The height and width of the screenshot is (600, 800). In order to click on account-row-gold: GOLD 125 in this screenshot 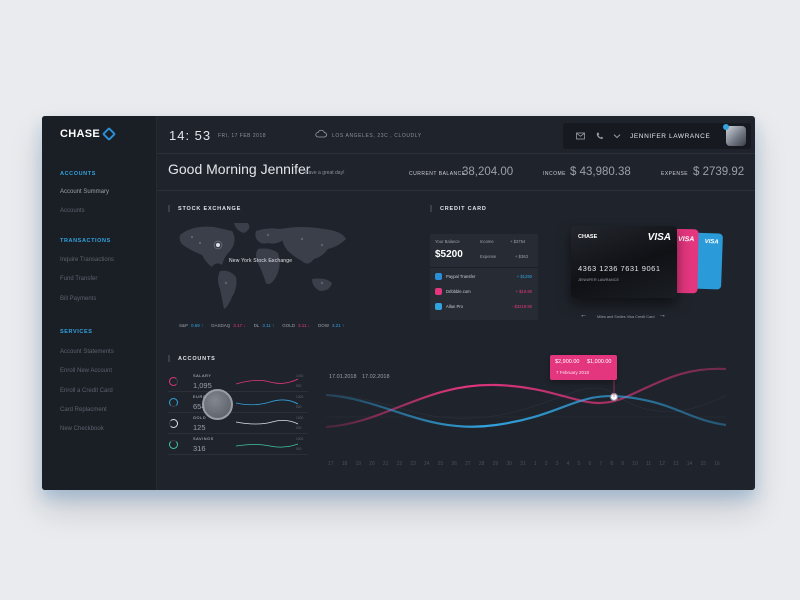, I will do `click(238, 424)`.